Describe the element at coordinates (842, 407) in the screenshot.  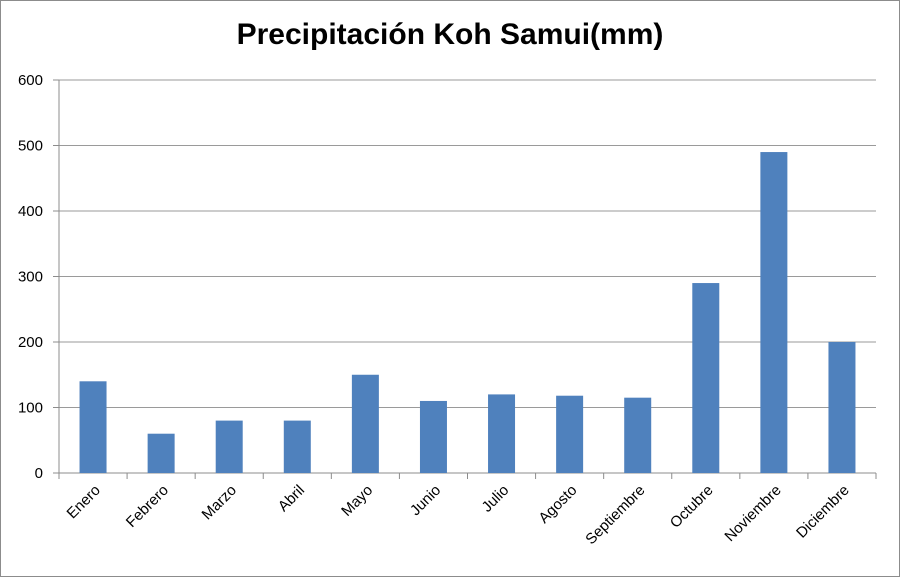
I see `bar-diciembre` at that location.